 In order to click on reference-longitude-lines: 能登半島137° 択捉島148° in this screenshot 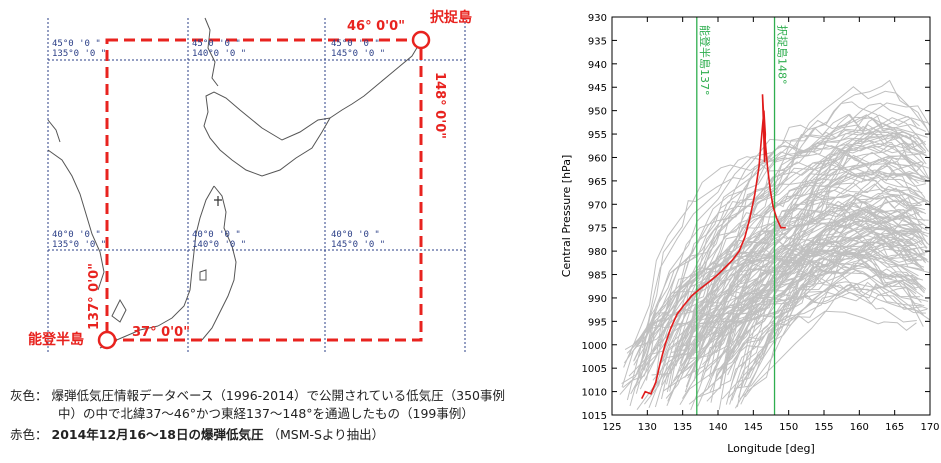, I will do `click(743, 216)`.